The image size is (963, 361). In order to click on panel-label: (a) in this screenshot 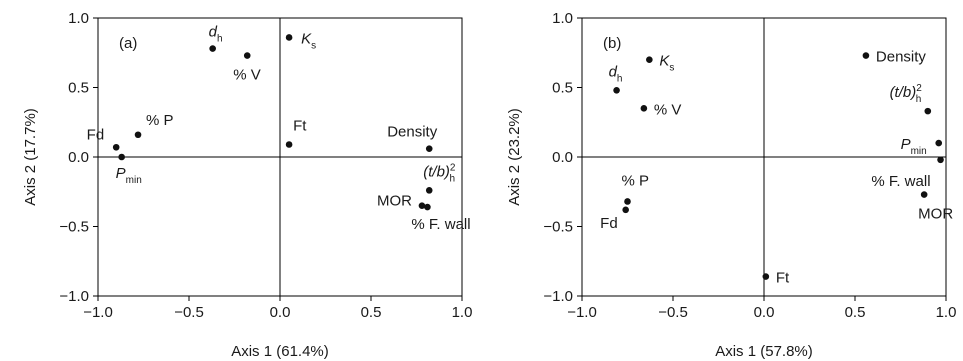, I will do `click(128, 43)`.